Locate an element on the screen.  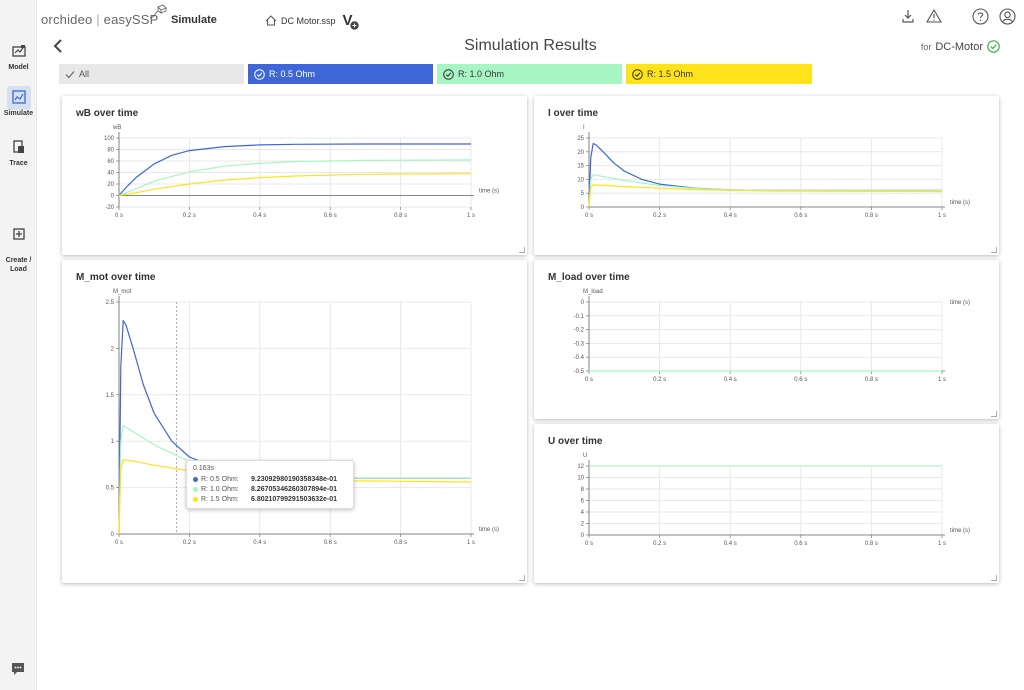
warning-icon is located at coordinates (934, 16).